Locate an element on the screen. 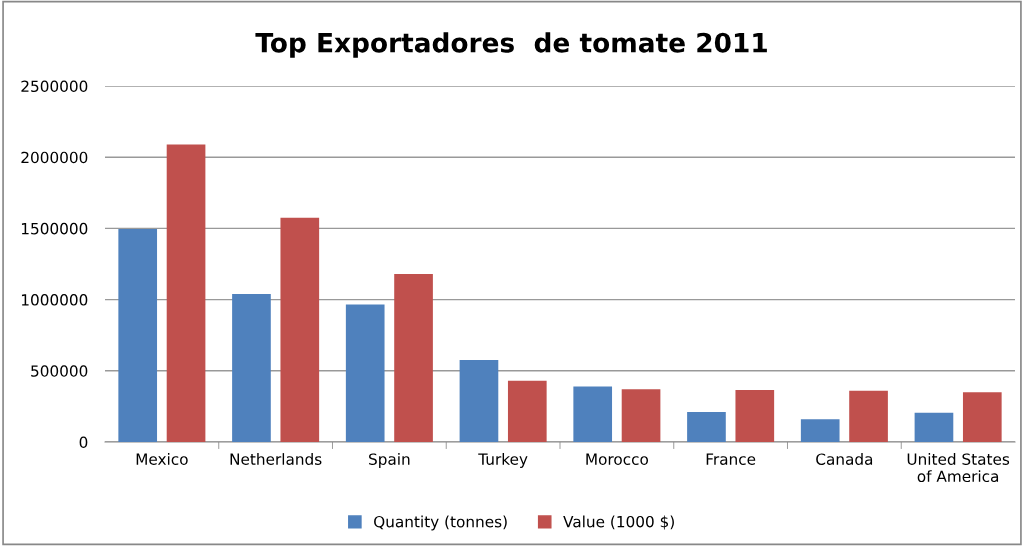 The height and width of the screenshot is (546, 1024). y-tick-label: 2500000 is located at coordinates (54, 86).